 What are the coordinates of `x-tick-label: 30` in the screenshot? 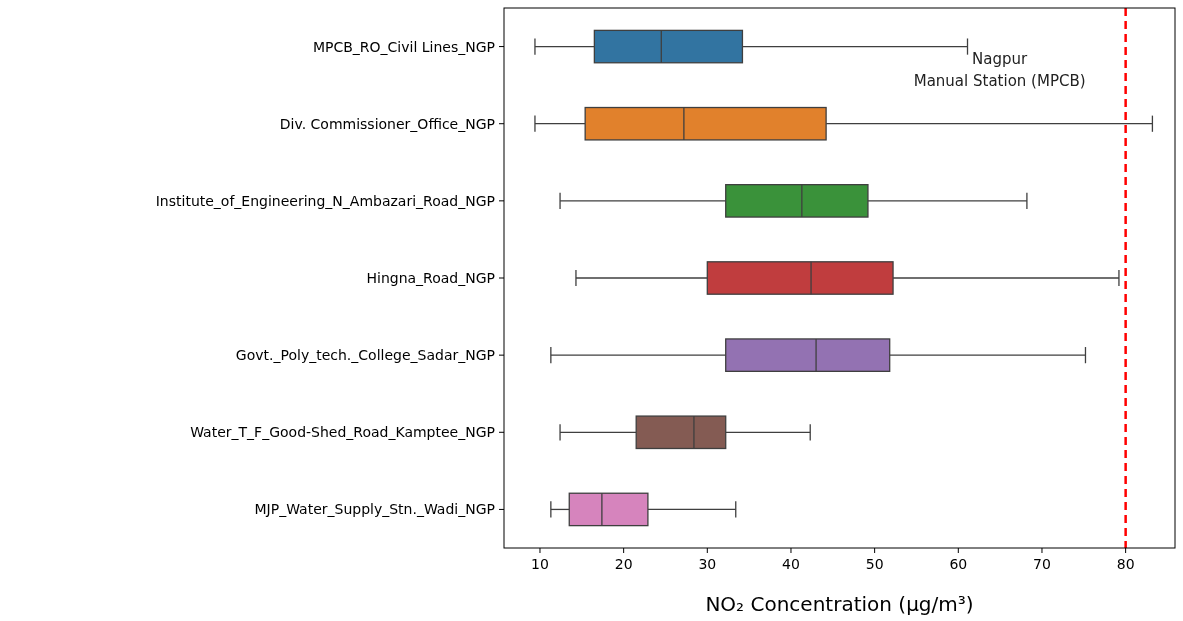 It's located at (707, 564).